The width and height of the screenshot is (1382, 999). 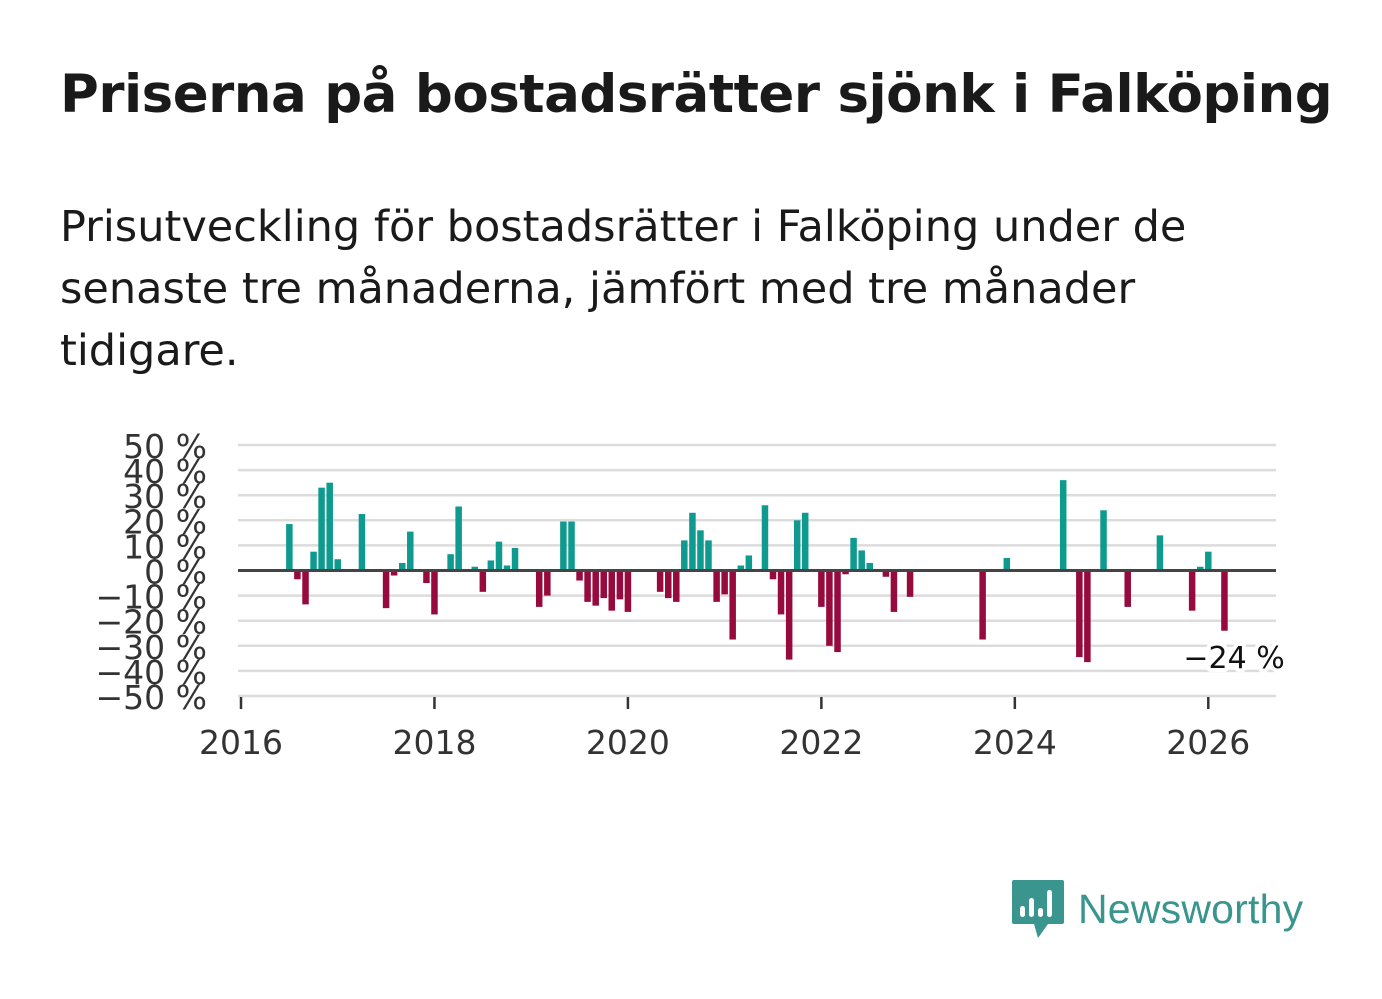 What do you see at coordinates (152, 697) in the screenshot?
I see `y-tick-label: −50 %` at bounding box center [152, 697].